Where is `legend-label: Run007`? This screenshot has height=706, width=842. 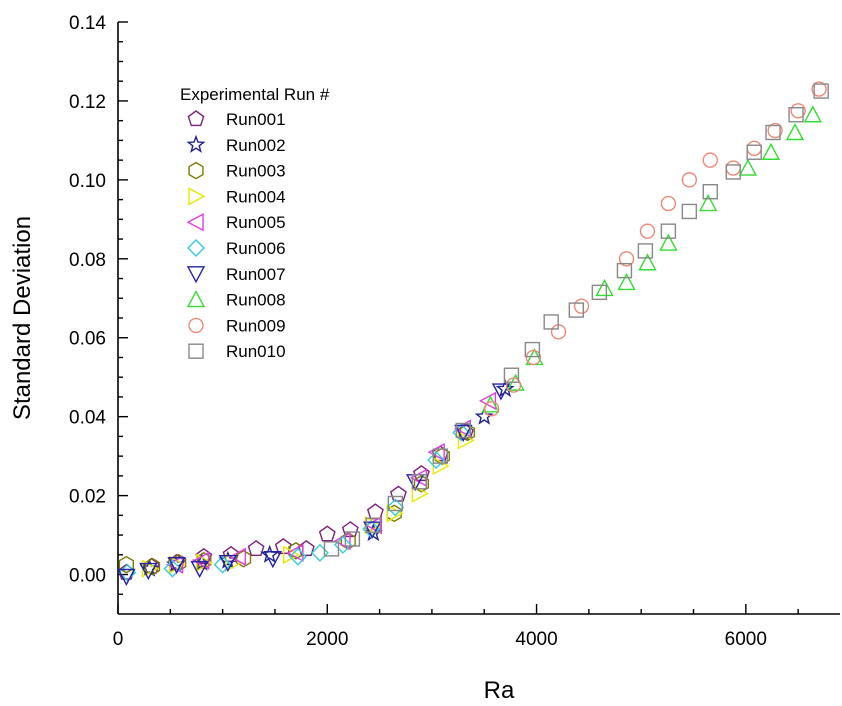 legend-label: Run007 is located at coordinates (256, 274).